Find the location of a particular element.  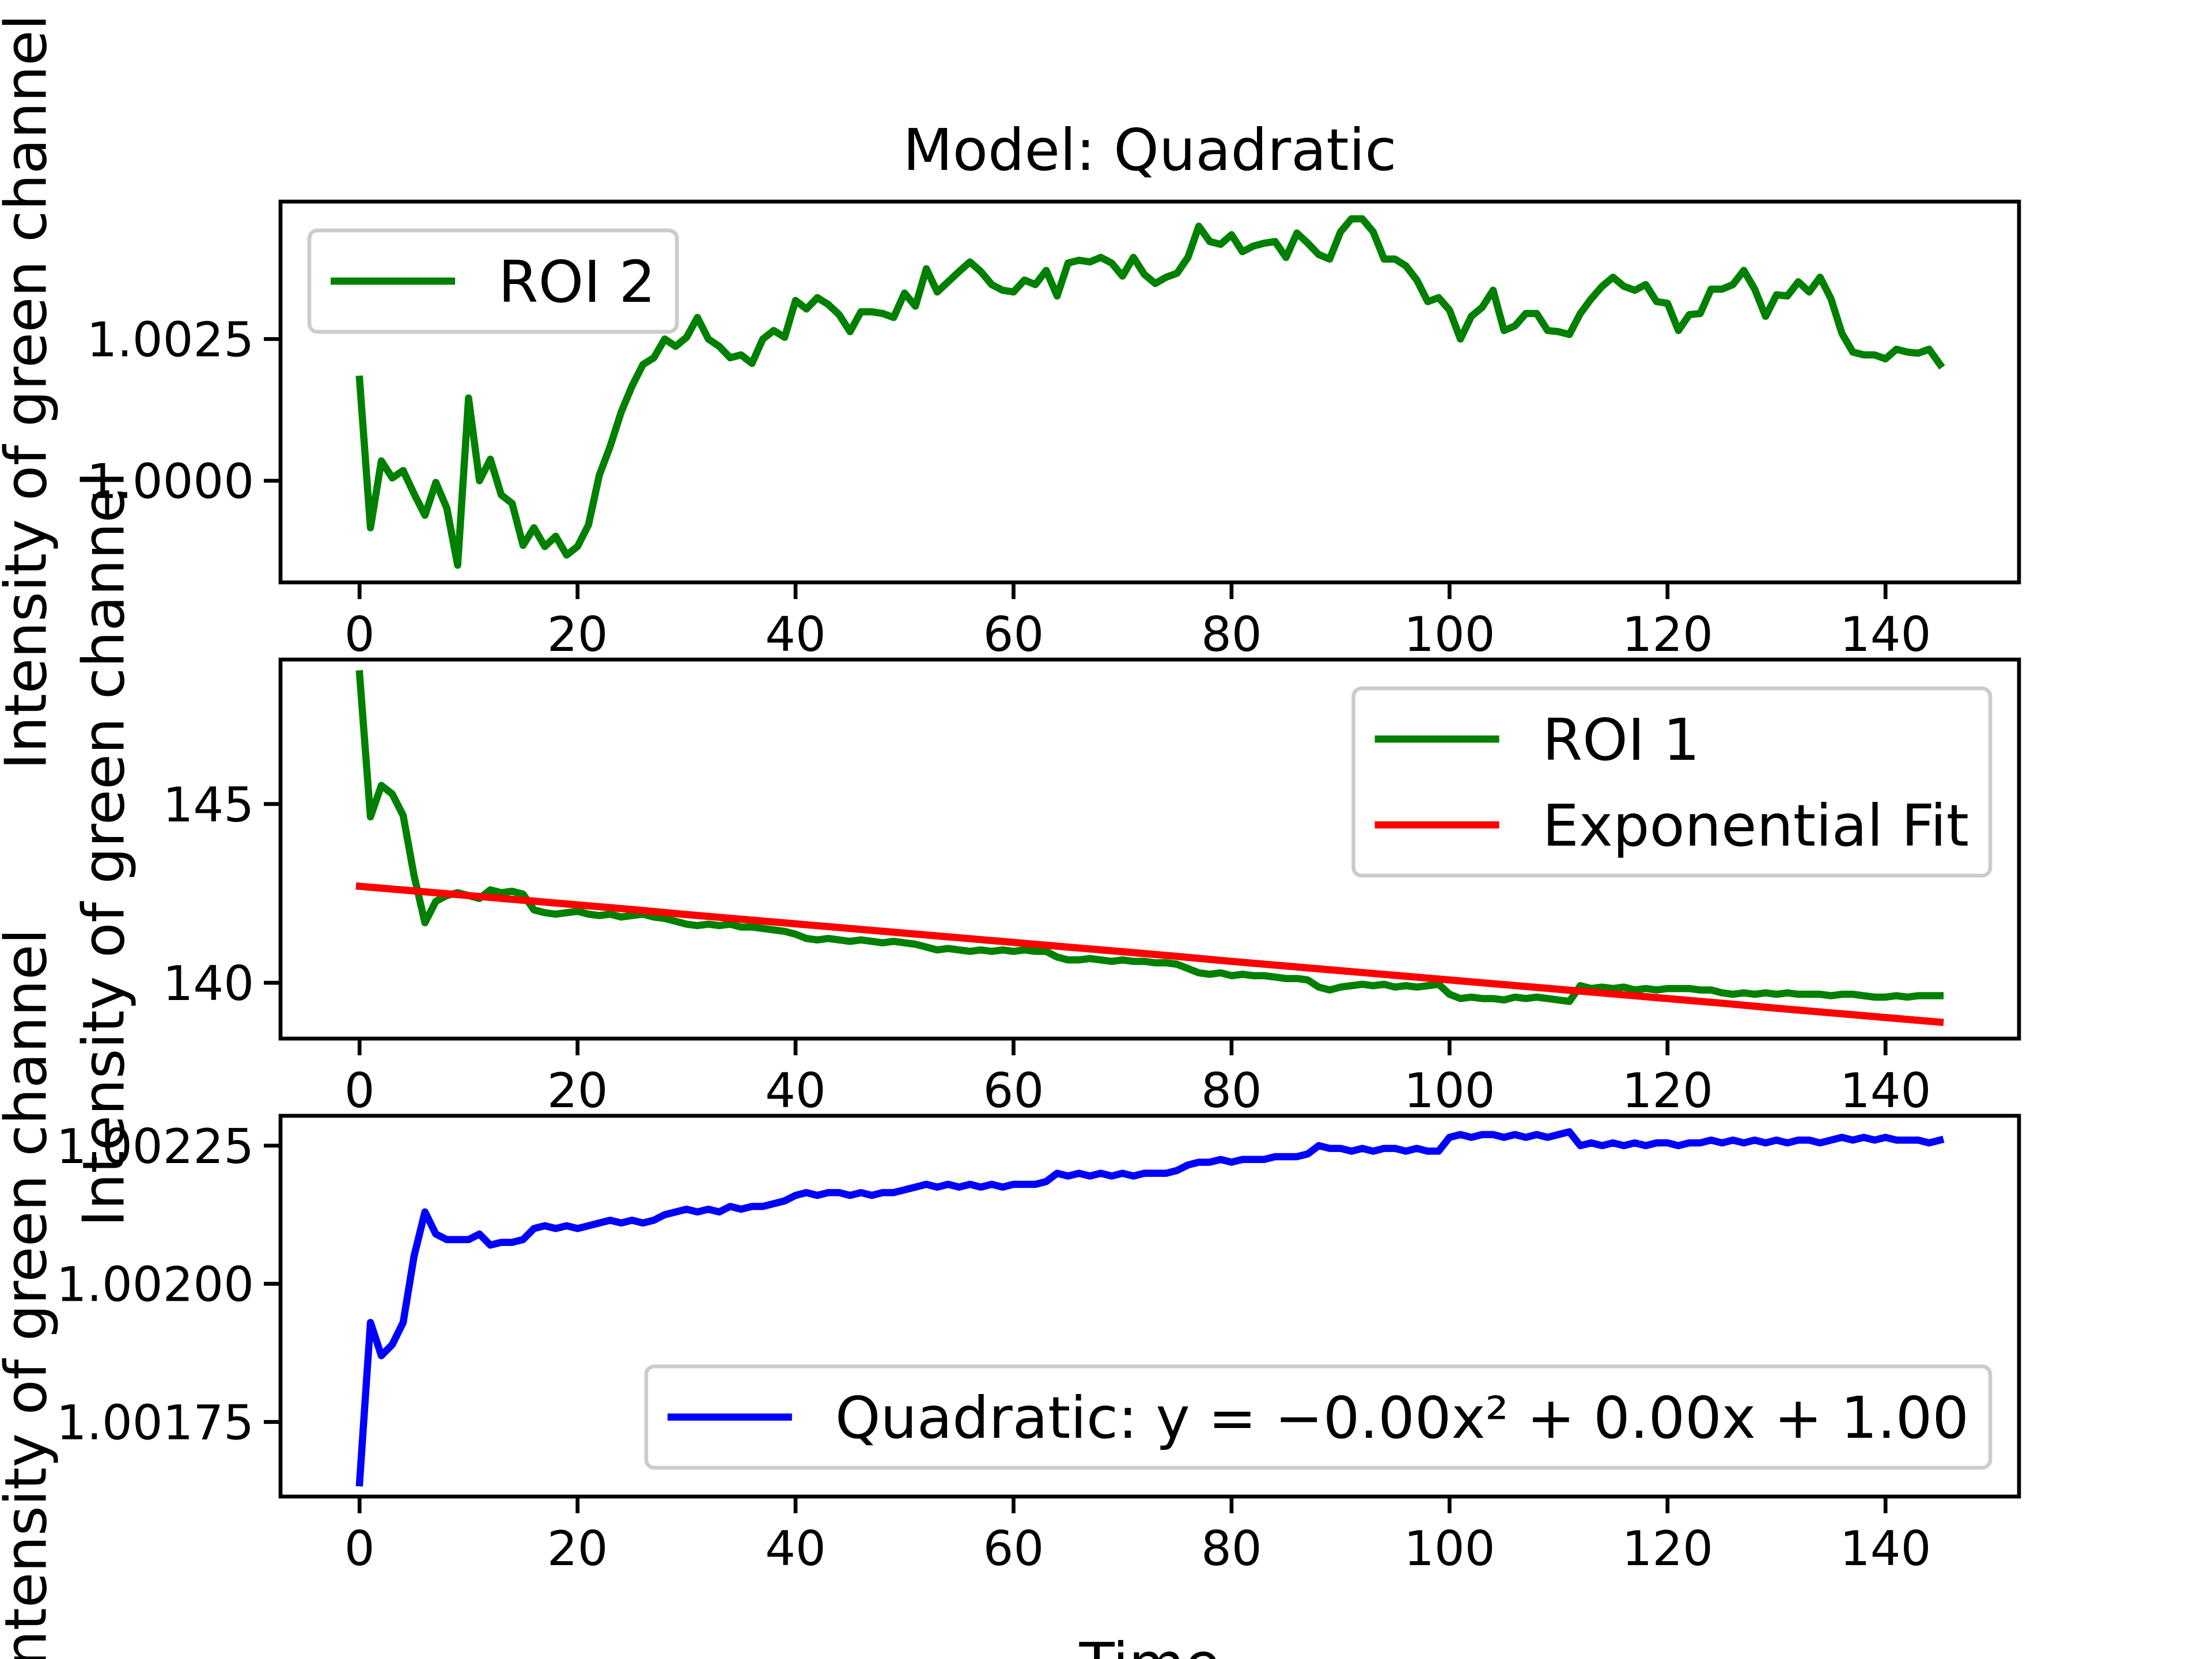

legend-label: Exponential Fit is located at coordinates (1756, 825).